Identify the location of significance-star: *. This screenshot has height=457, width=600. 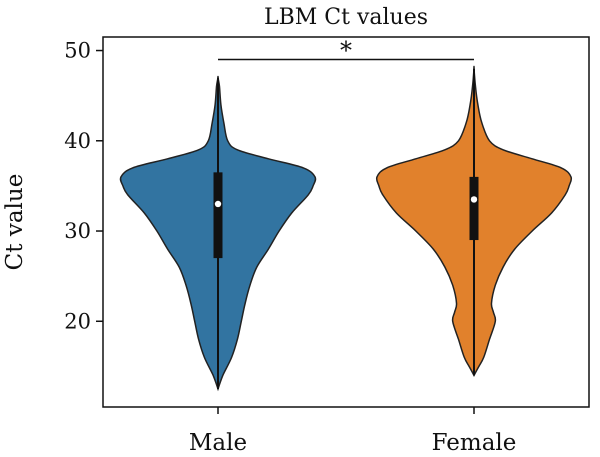
(346, 51).